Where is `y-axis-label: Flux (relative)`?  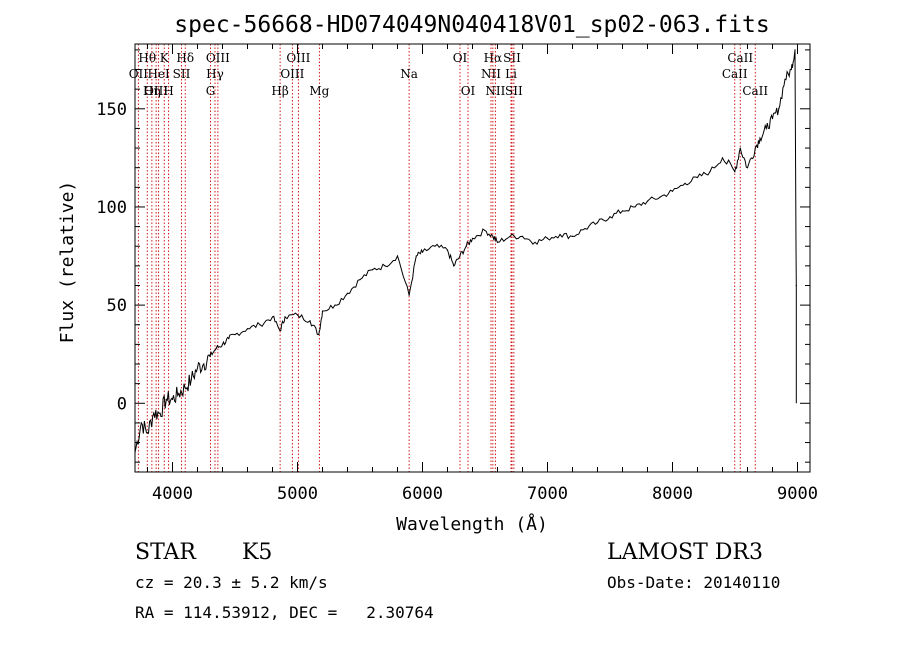 y-axis-label: Flux (relative) is located at coordinates (67, 262).